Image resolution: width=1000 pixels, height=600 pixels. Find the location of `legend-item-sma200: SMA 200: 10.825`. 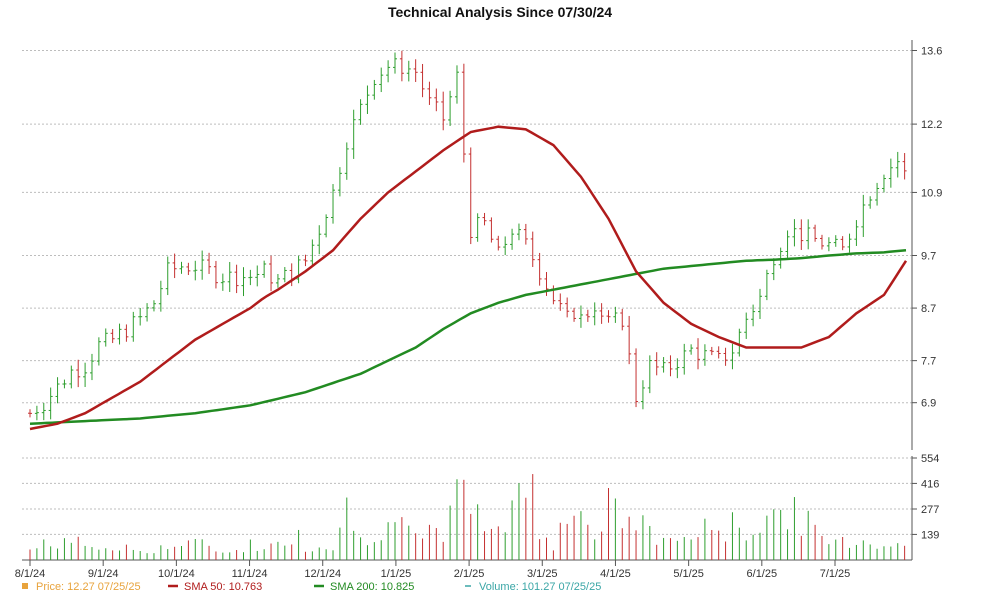

legend-item-sma200: SMA 200: 10.825 is located at coordinates (364, 587).